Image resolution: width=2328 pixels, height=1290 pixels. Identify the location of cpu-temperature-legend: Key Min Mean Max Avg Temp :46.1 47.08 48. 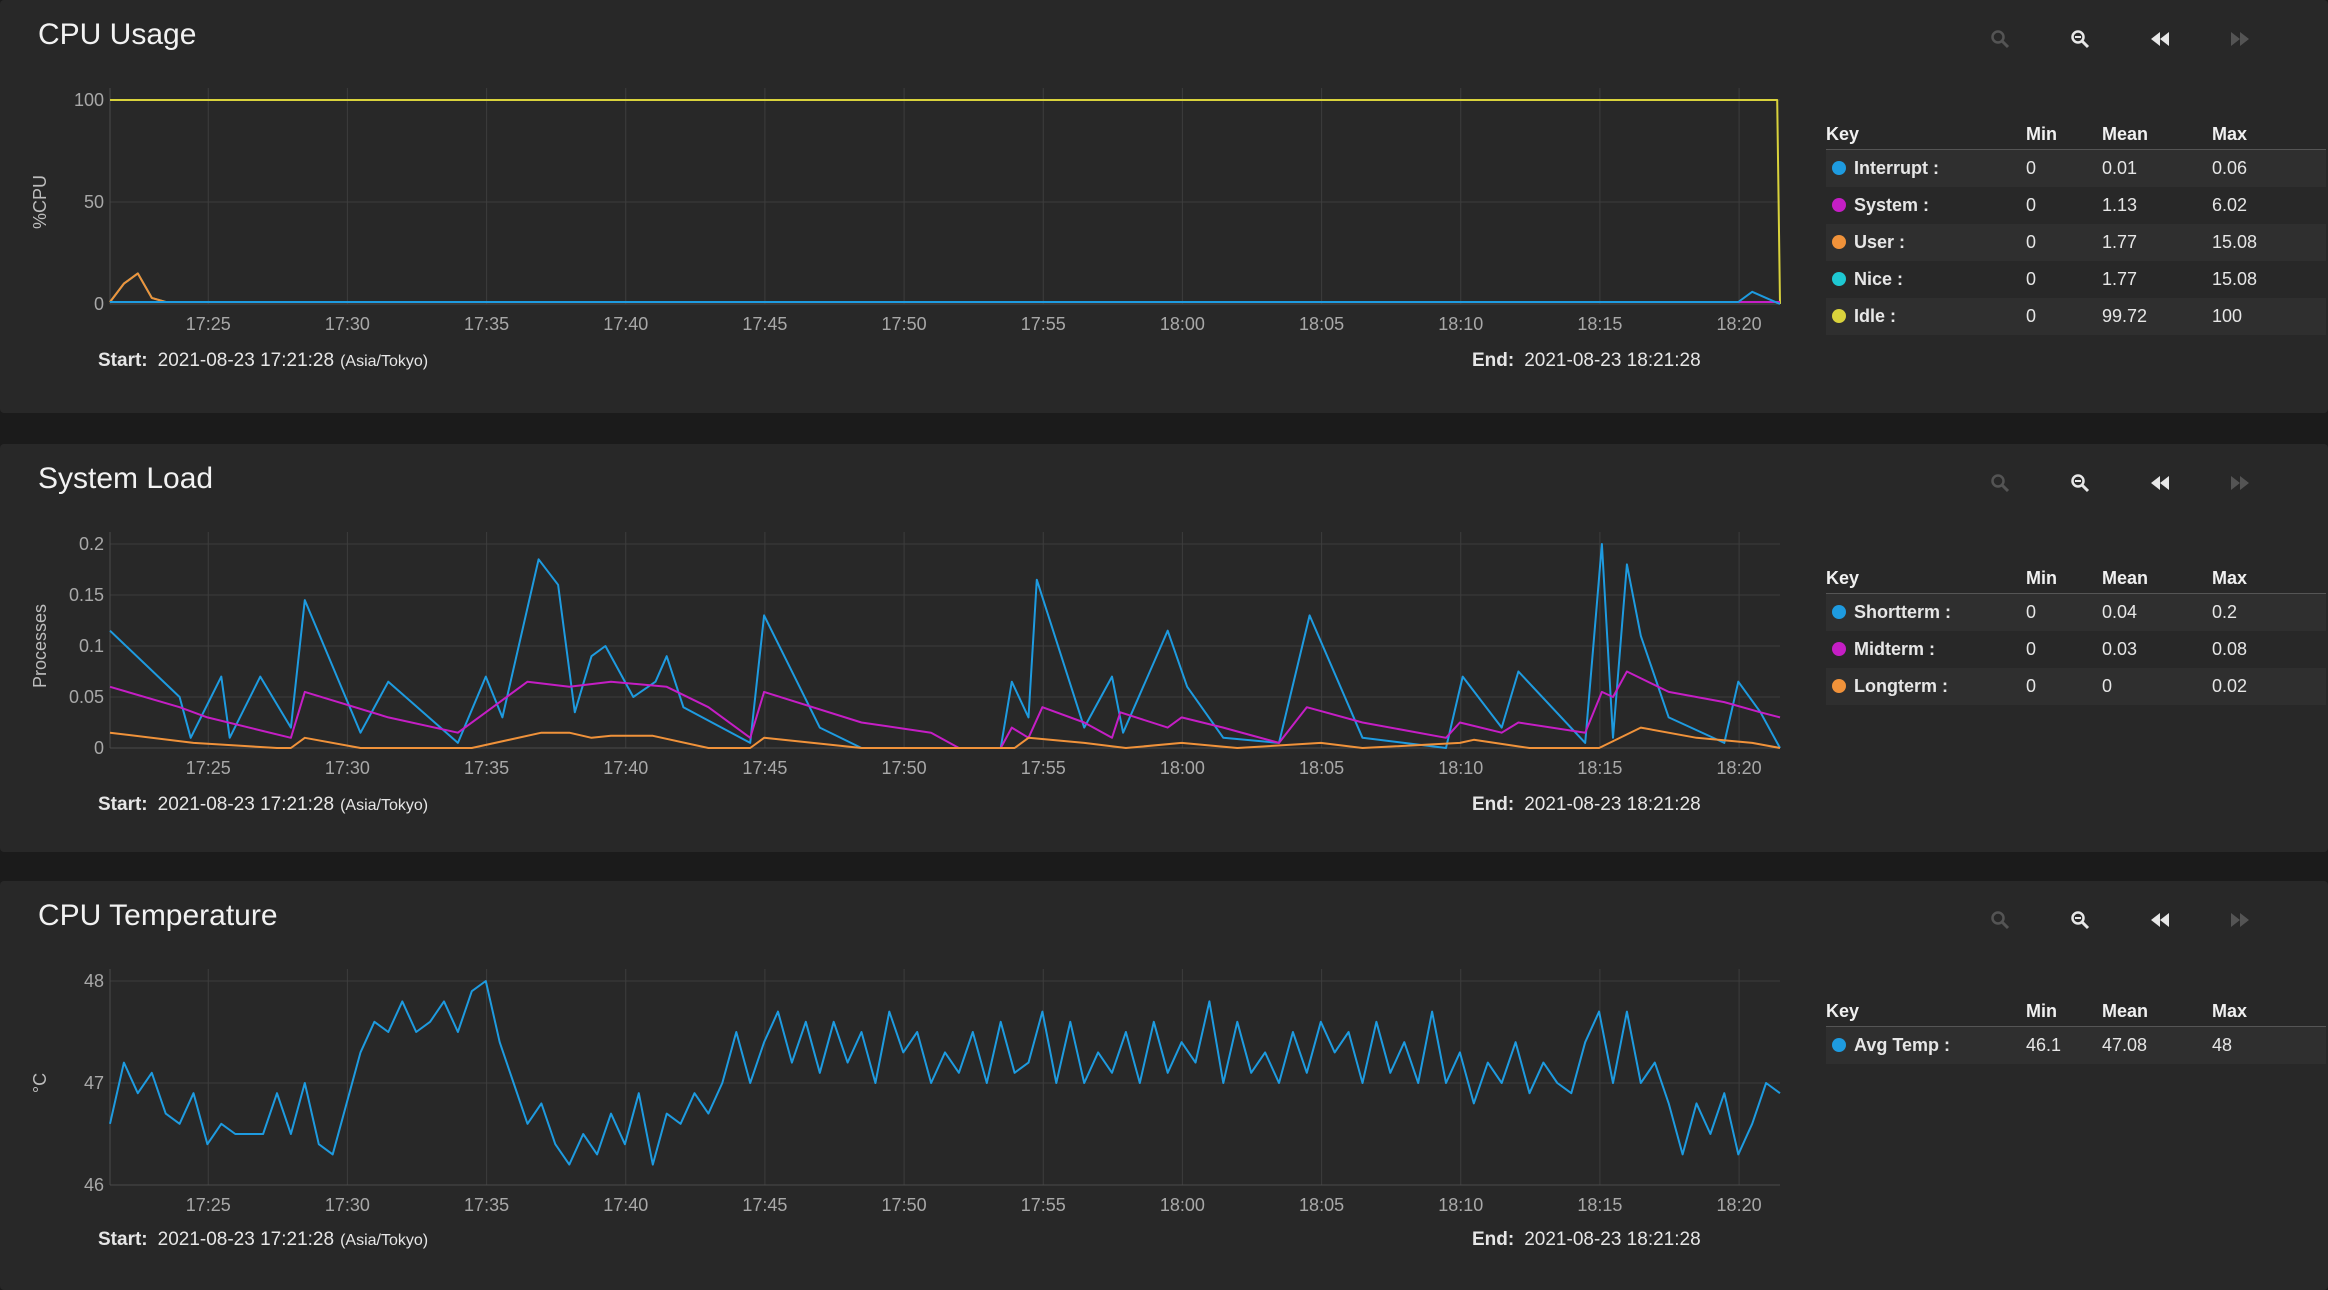
(2076, 1029).